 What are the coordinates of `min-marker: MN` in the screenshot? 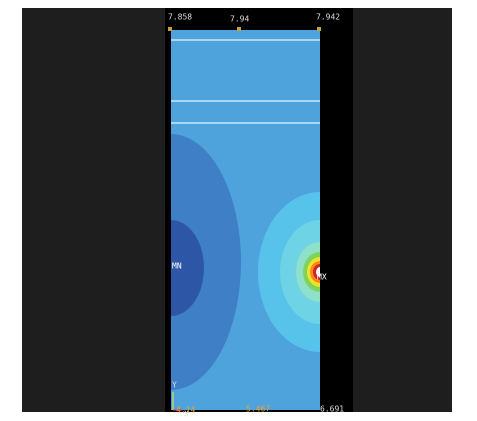 It's located at (177, 266).